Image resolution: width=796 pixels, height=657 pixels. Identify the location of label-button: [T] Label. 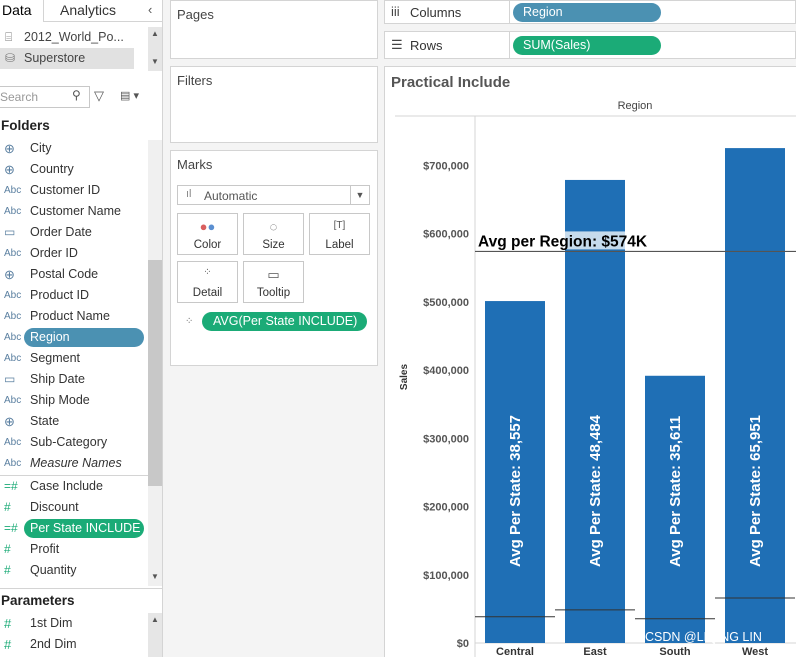
(339, 234).